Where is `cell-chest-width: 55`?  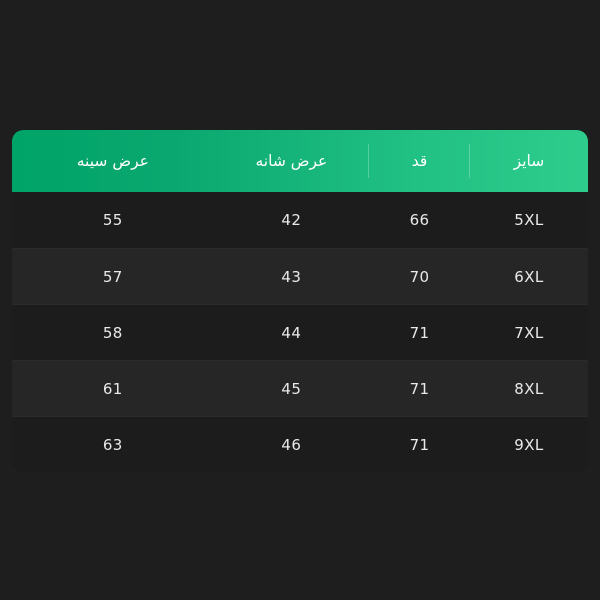 cell-chest-width: 55 is located at coordinates (112, 220).